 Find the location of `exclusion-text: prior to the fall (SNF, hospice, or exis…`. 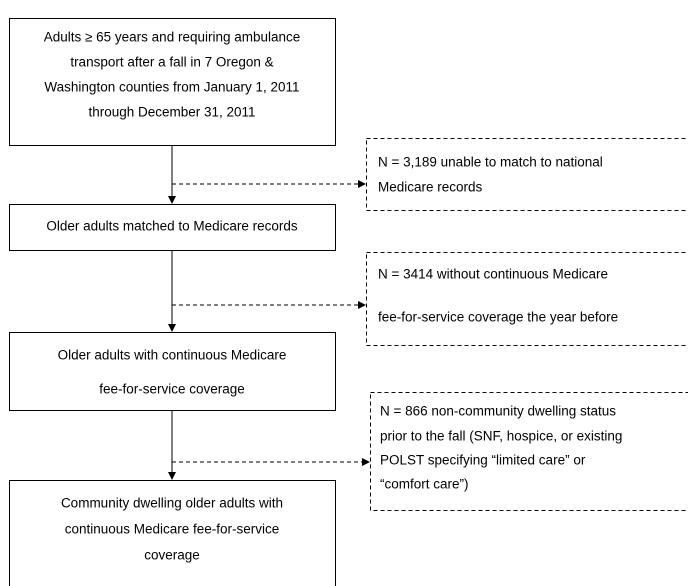

exclusion-text: prior to the fall (SNF, hospice, or exis… is located at coordinates (501, 436).